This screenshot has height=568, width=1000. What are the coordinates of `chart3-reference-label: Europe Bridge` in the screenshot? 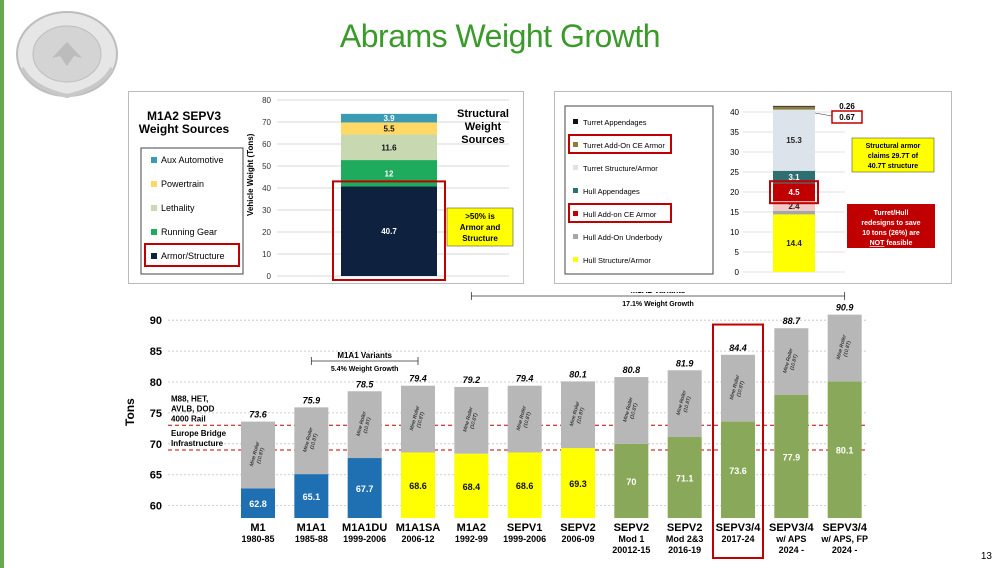 It's located at (199, 433).